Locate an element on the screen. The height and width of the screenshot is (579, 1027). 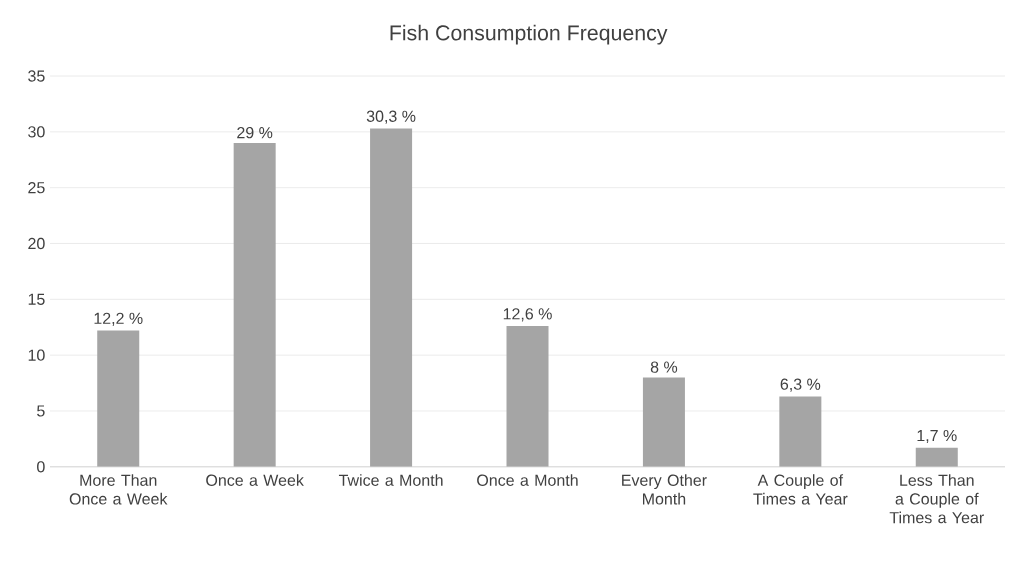
data-label: 29 % is located at coordinates (255, 133).